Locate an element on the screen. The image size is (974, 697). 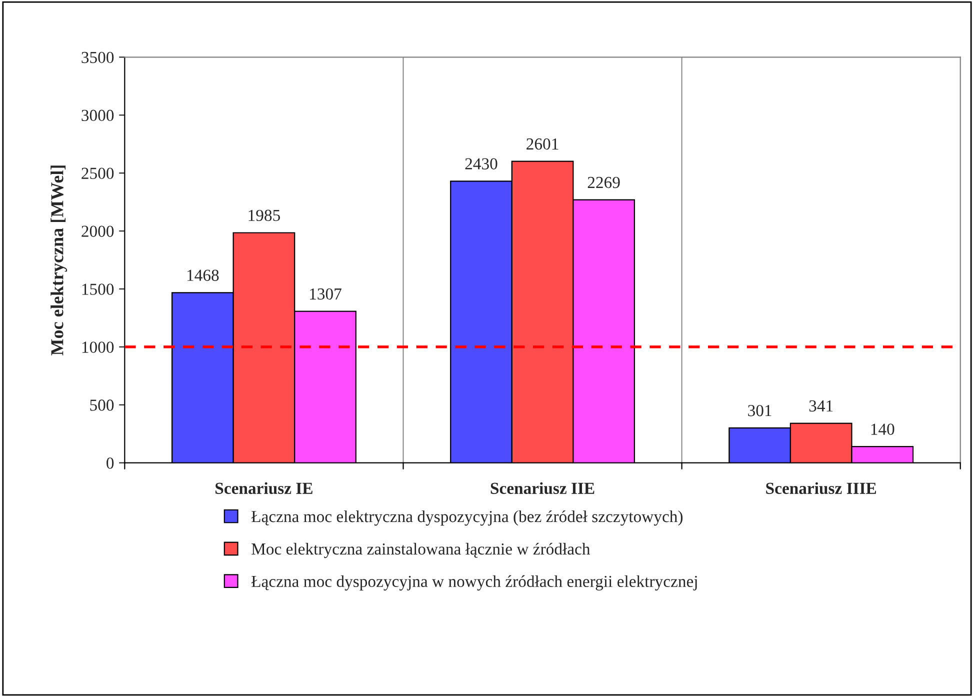
legend-label: Łączna moc dyspozycyjna w nowych źródłach energii elektrycznej is located at coordinates (474, 582).